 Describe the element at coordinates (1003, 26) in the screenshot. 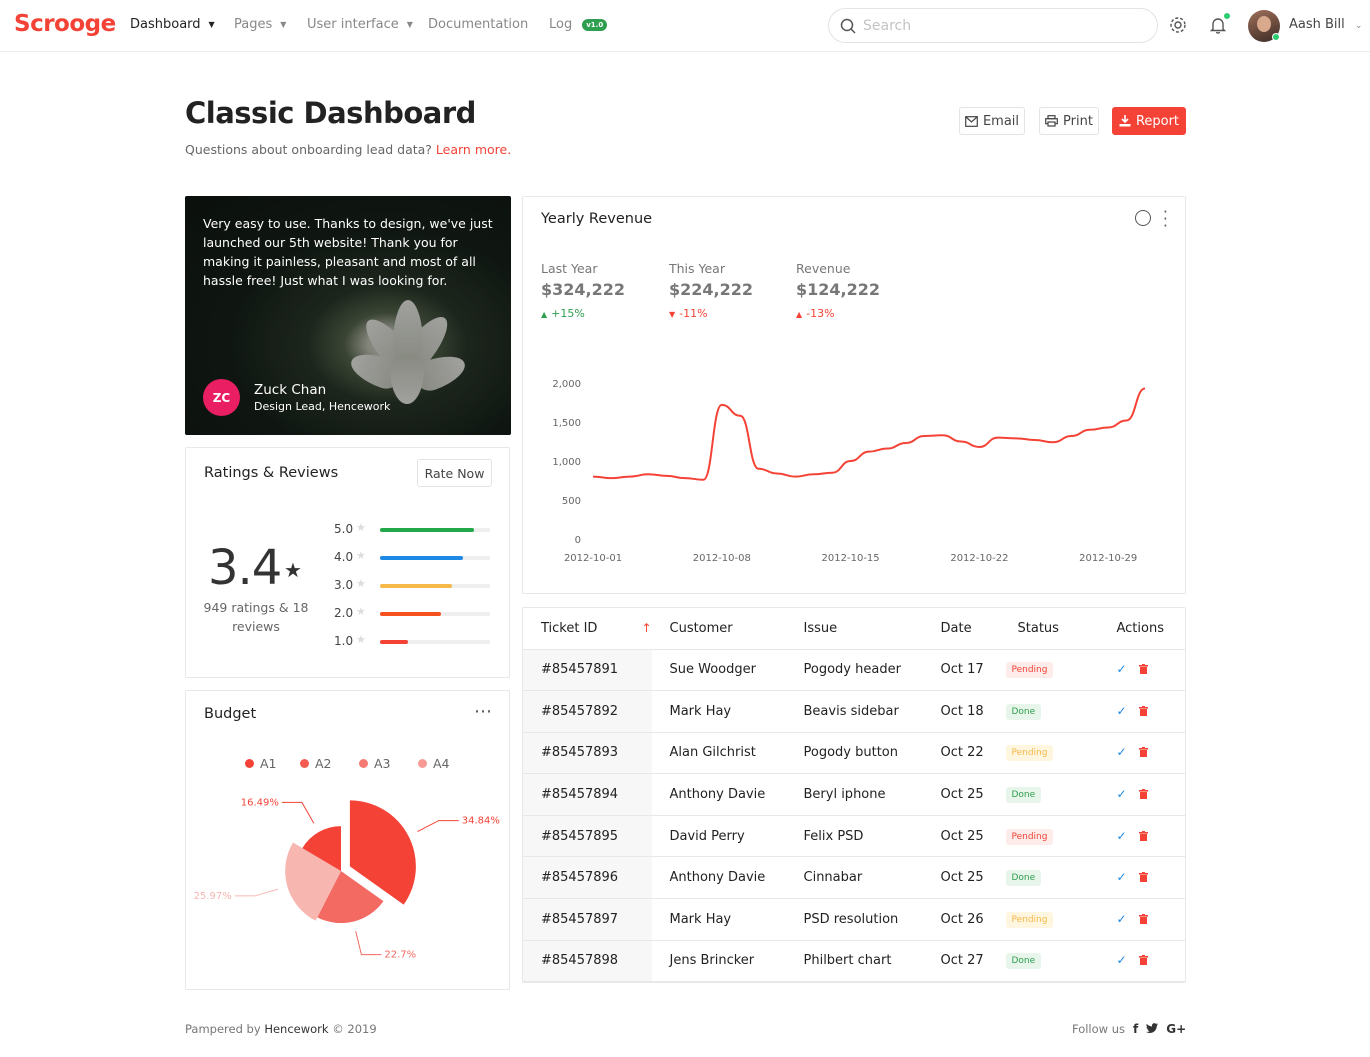

I see `search-input` at that location.